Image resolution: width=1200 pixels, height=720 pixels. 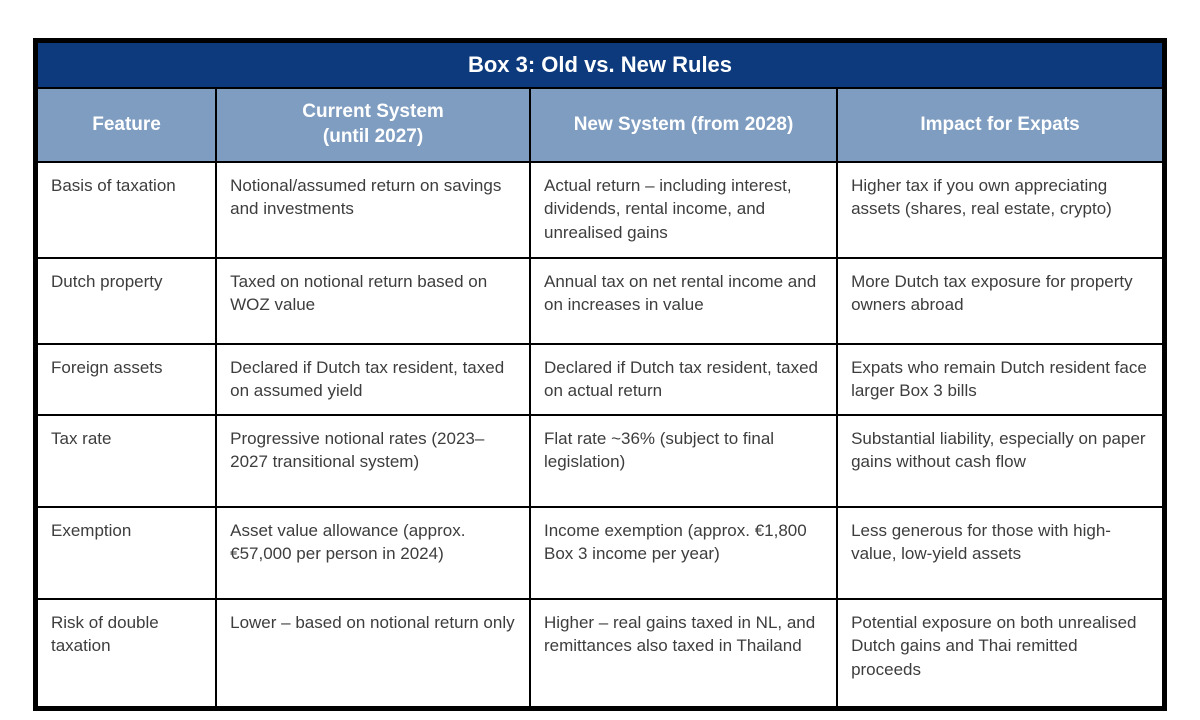 I want to click on cell-feature: Tax rate, so click(x=126, y=460).